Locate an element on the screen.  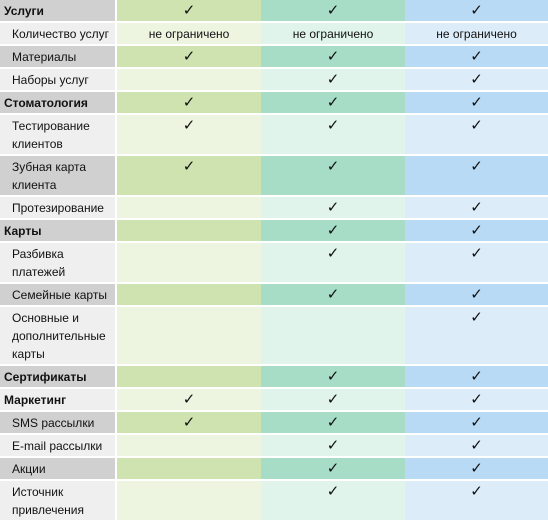
section-row: Маркетинг ✓ ✓ ✓ is located at coordinates (274, 400).